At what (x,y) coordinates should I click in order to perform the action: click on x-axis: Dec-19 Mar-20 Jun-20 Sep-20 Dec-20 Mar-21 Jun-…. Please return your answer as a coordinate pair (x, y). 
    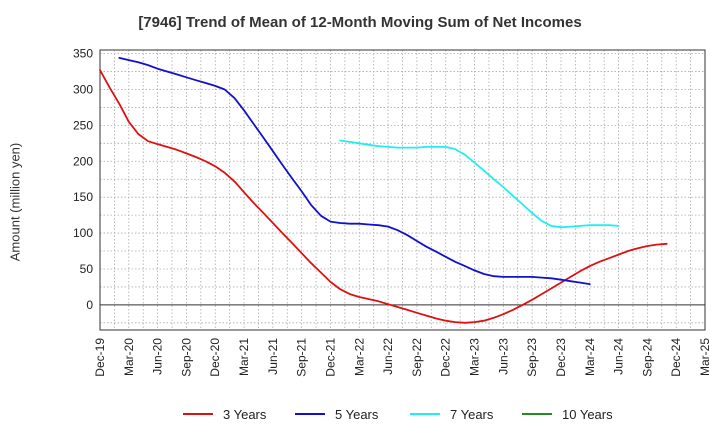
    Looking at the image, I should click on (402, 357).